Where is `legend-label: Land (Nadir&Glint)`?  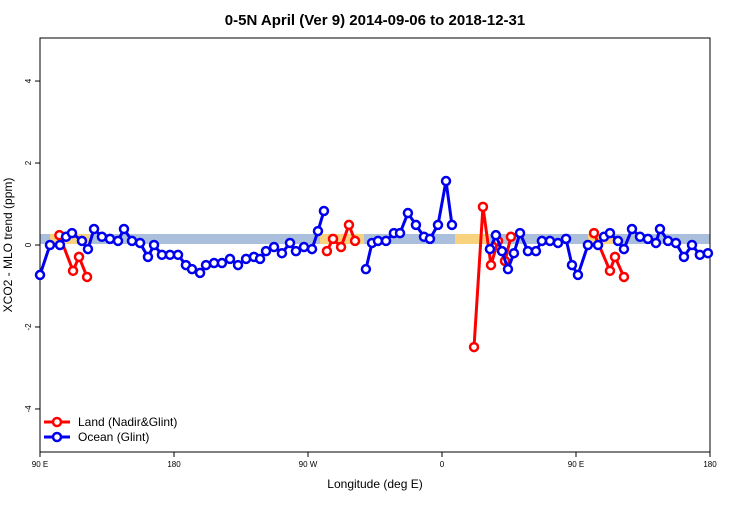 legend-label: Land (Nadir&Glint) is located at coordinates (127, 422).